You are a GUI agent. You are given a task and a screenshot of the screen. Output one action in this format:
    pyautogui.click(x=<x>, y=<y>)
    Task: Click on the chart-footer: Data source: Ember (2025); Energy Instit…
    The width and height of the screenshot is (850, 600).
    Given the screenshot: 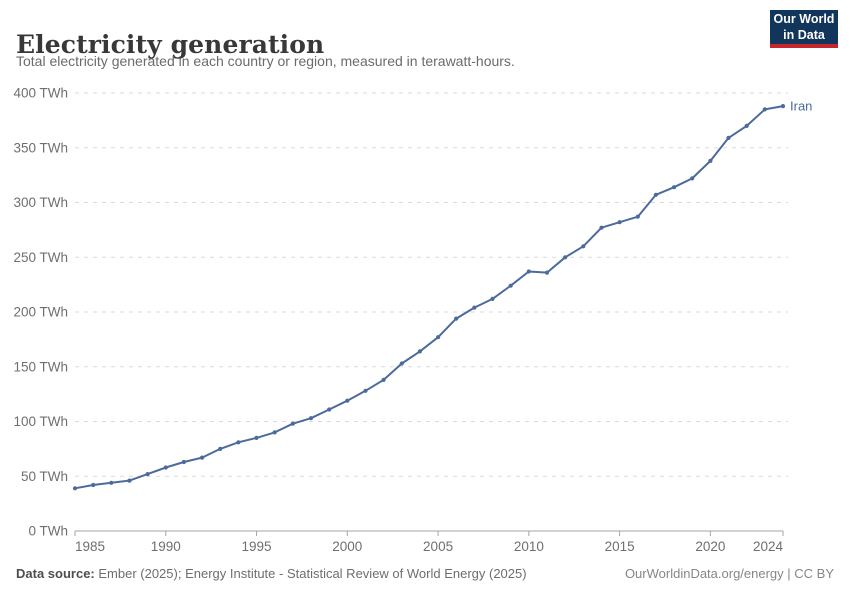 What is the action you would take?
    pyautogui.click(x=425, y=573)
    